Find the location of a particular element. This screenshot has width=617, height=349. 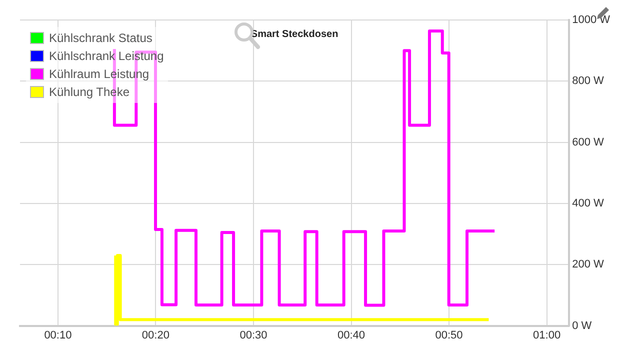

y-tick-label: 400 W is located at coordinates (588, 204).